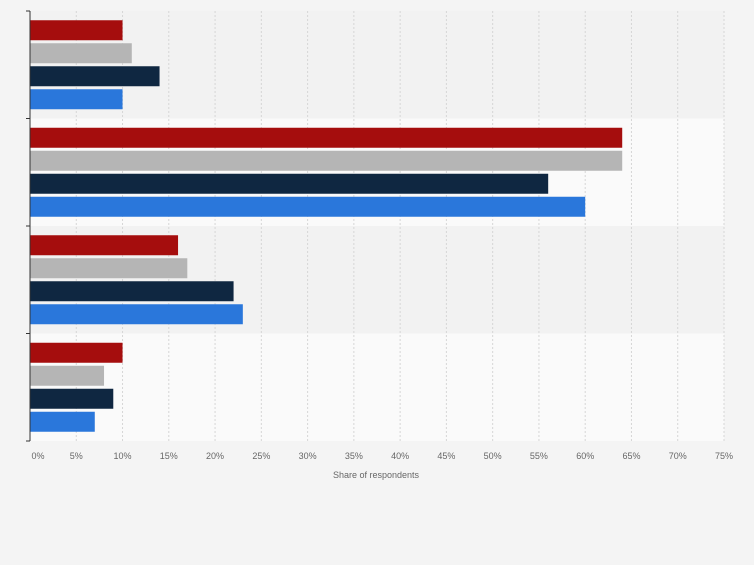 The height and width of the screenshot is (565, 754). What do you see at coordinates (400, 456) in the screenshot?
I see `x-tick-label: 40%` at bounding box center [400, 456].